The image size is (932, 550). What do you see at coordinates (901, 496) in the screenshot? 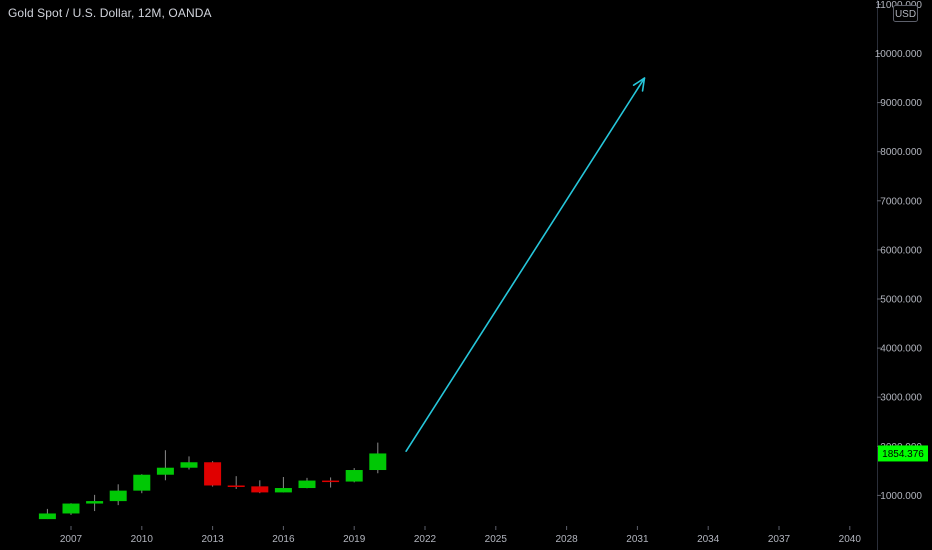
I see `y-tick-label: 1000.000` at bounding box center [901, 496].